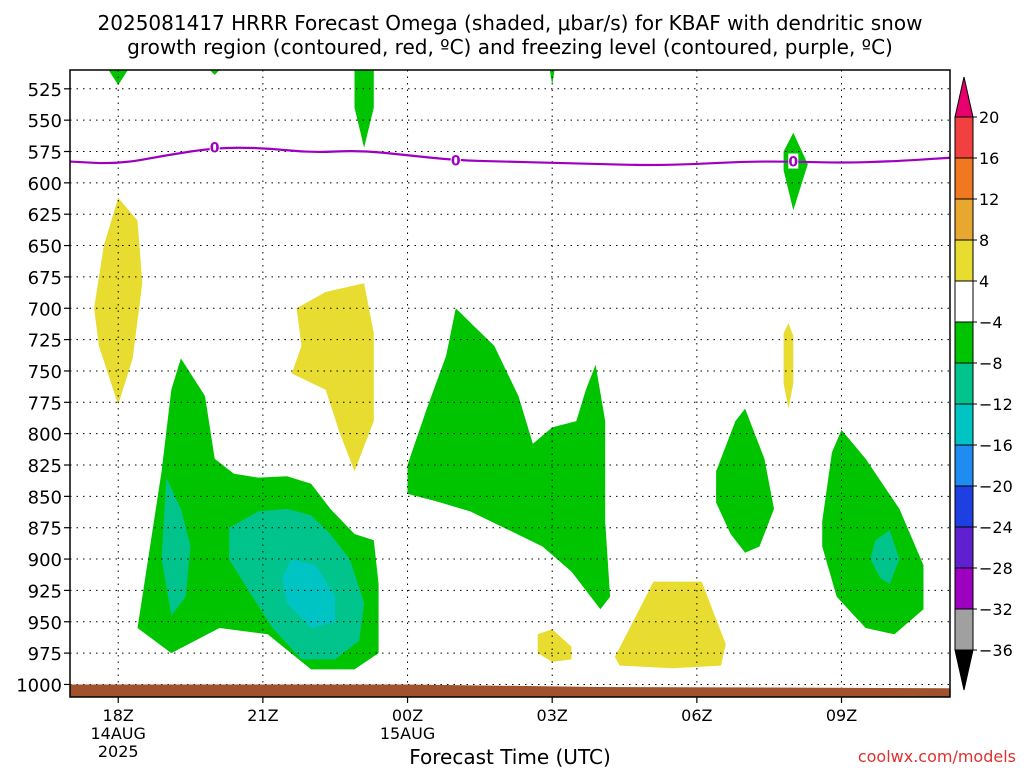  Describe the element at coordinates (991, 363) in the screenshot. I see `colorbar-label-6: −8` at that location.